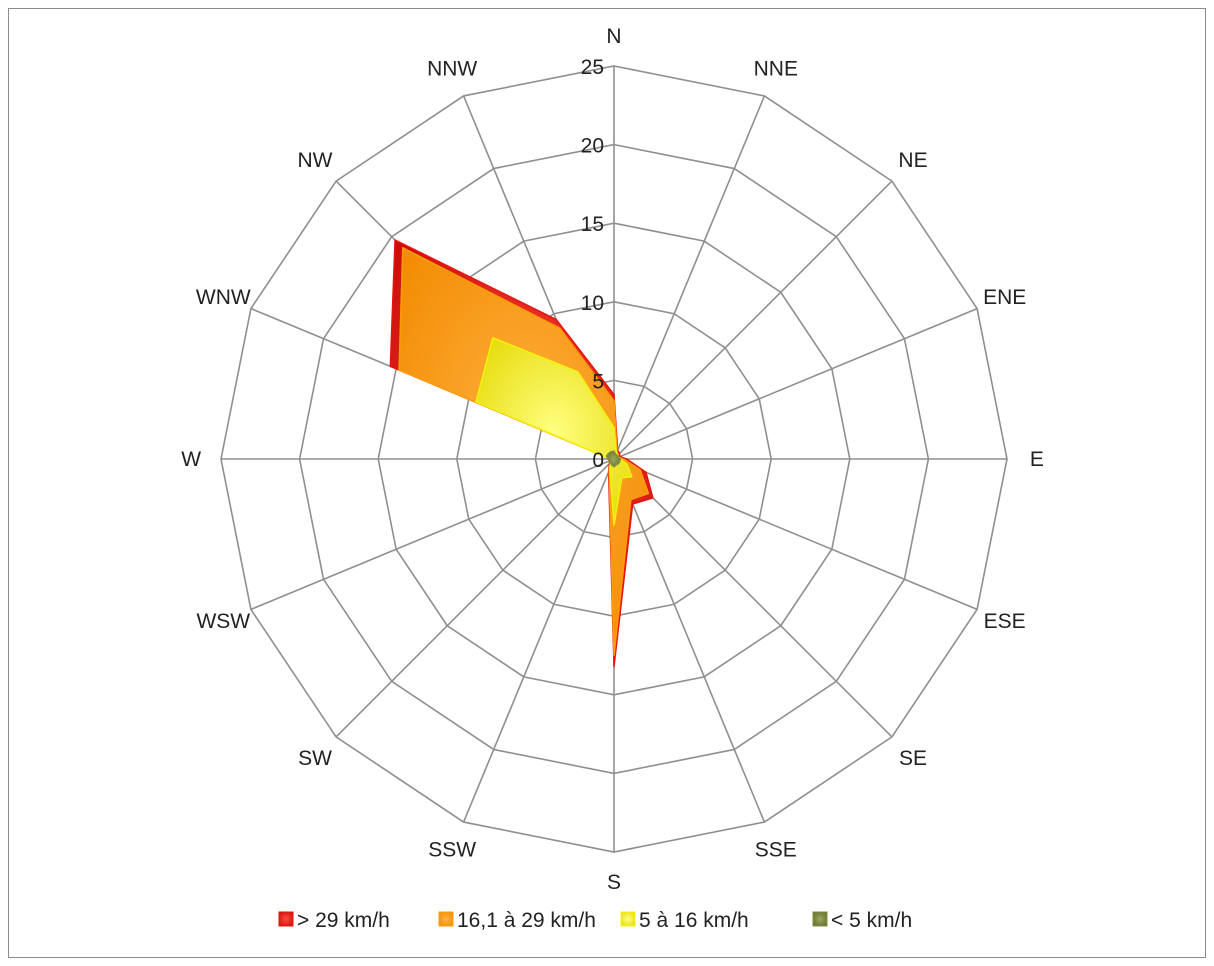 This screenshot has width=1214, height=966. Describe the element at coordinates (592, 303) in the screenshot. I see `tick-label-10: 10` at that location.